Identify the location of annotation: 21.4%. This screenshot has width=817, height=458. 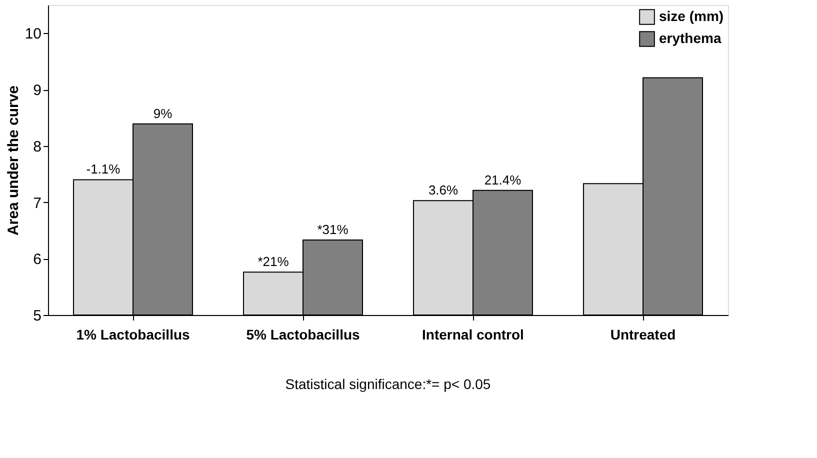
(503, 180).